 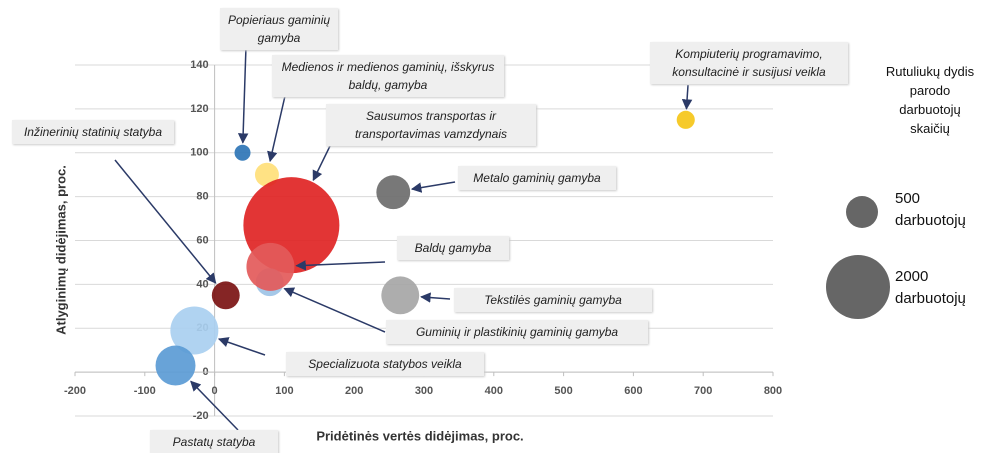 What do you see at coordinates (419, 435) in the screenshot?
I see `x-axis-title: Pridėtinės vertės didėjimas, proc.` at bounding box center [419, 435].